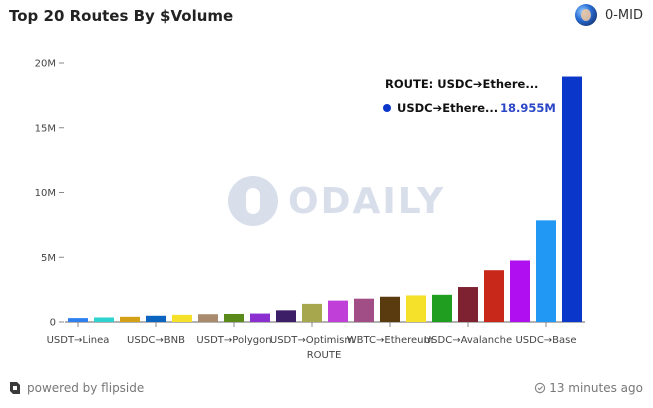 The width and height of the screenshot is (653, 408). Describe the element at coordinates (390, 340) in the screenshot. I see `x-tick-label: WBTC→Ethereum` at that location.